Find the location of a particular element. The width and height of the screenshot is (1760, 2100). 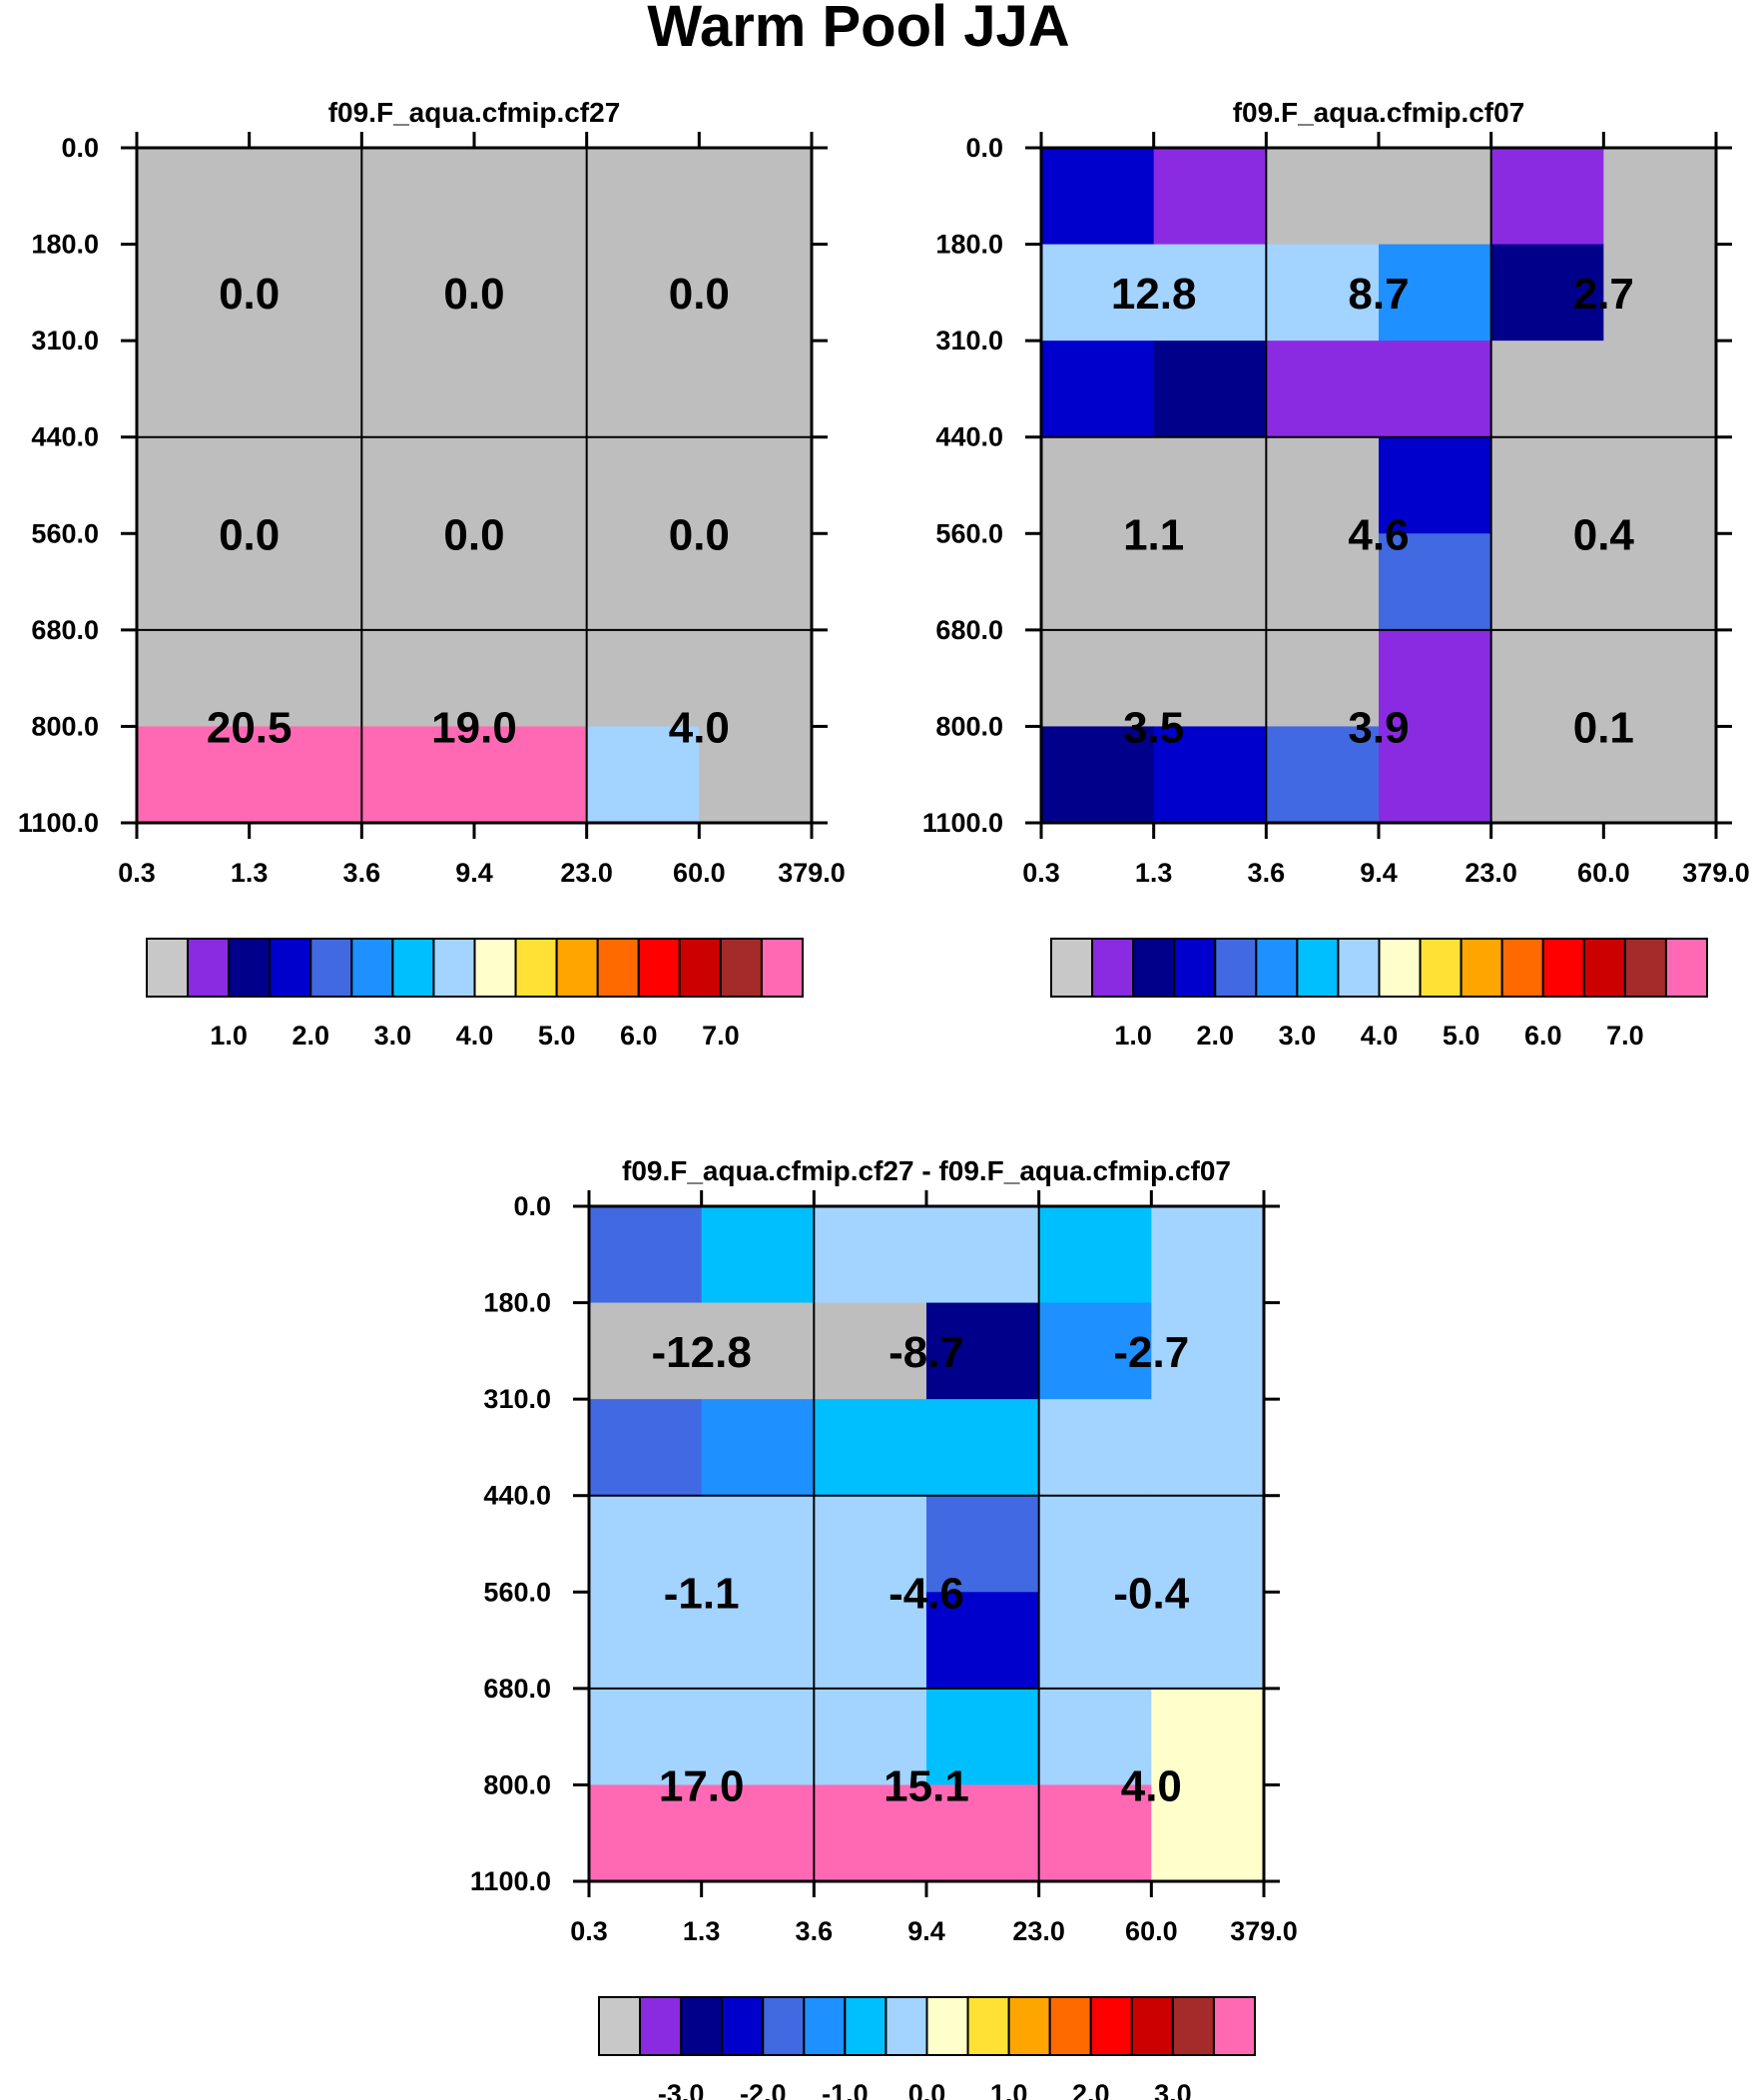

colorbar-label: 7.0 is located at coordinates (721, 1035).